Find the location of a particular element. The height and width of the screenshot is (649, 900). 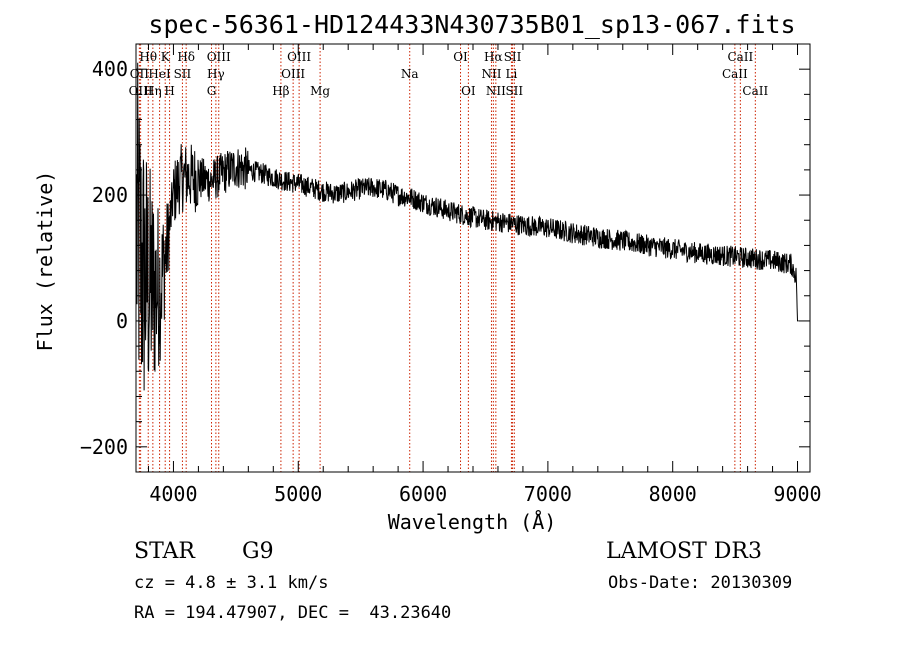

x-tick-label-2: 6000 is located at coordinates (423, 494).